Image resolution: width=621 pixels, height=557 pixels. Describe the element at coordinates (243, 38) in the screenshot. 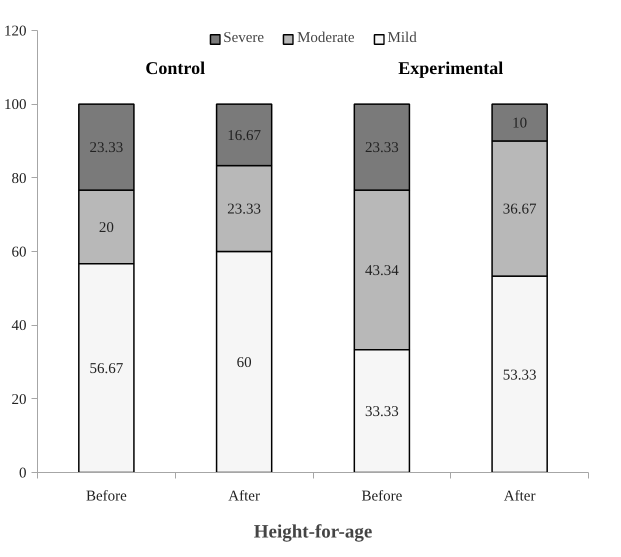

I see `legend-label: Severe` at that location.